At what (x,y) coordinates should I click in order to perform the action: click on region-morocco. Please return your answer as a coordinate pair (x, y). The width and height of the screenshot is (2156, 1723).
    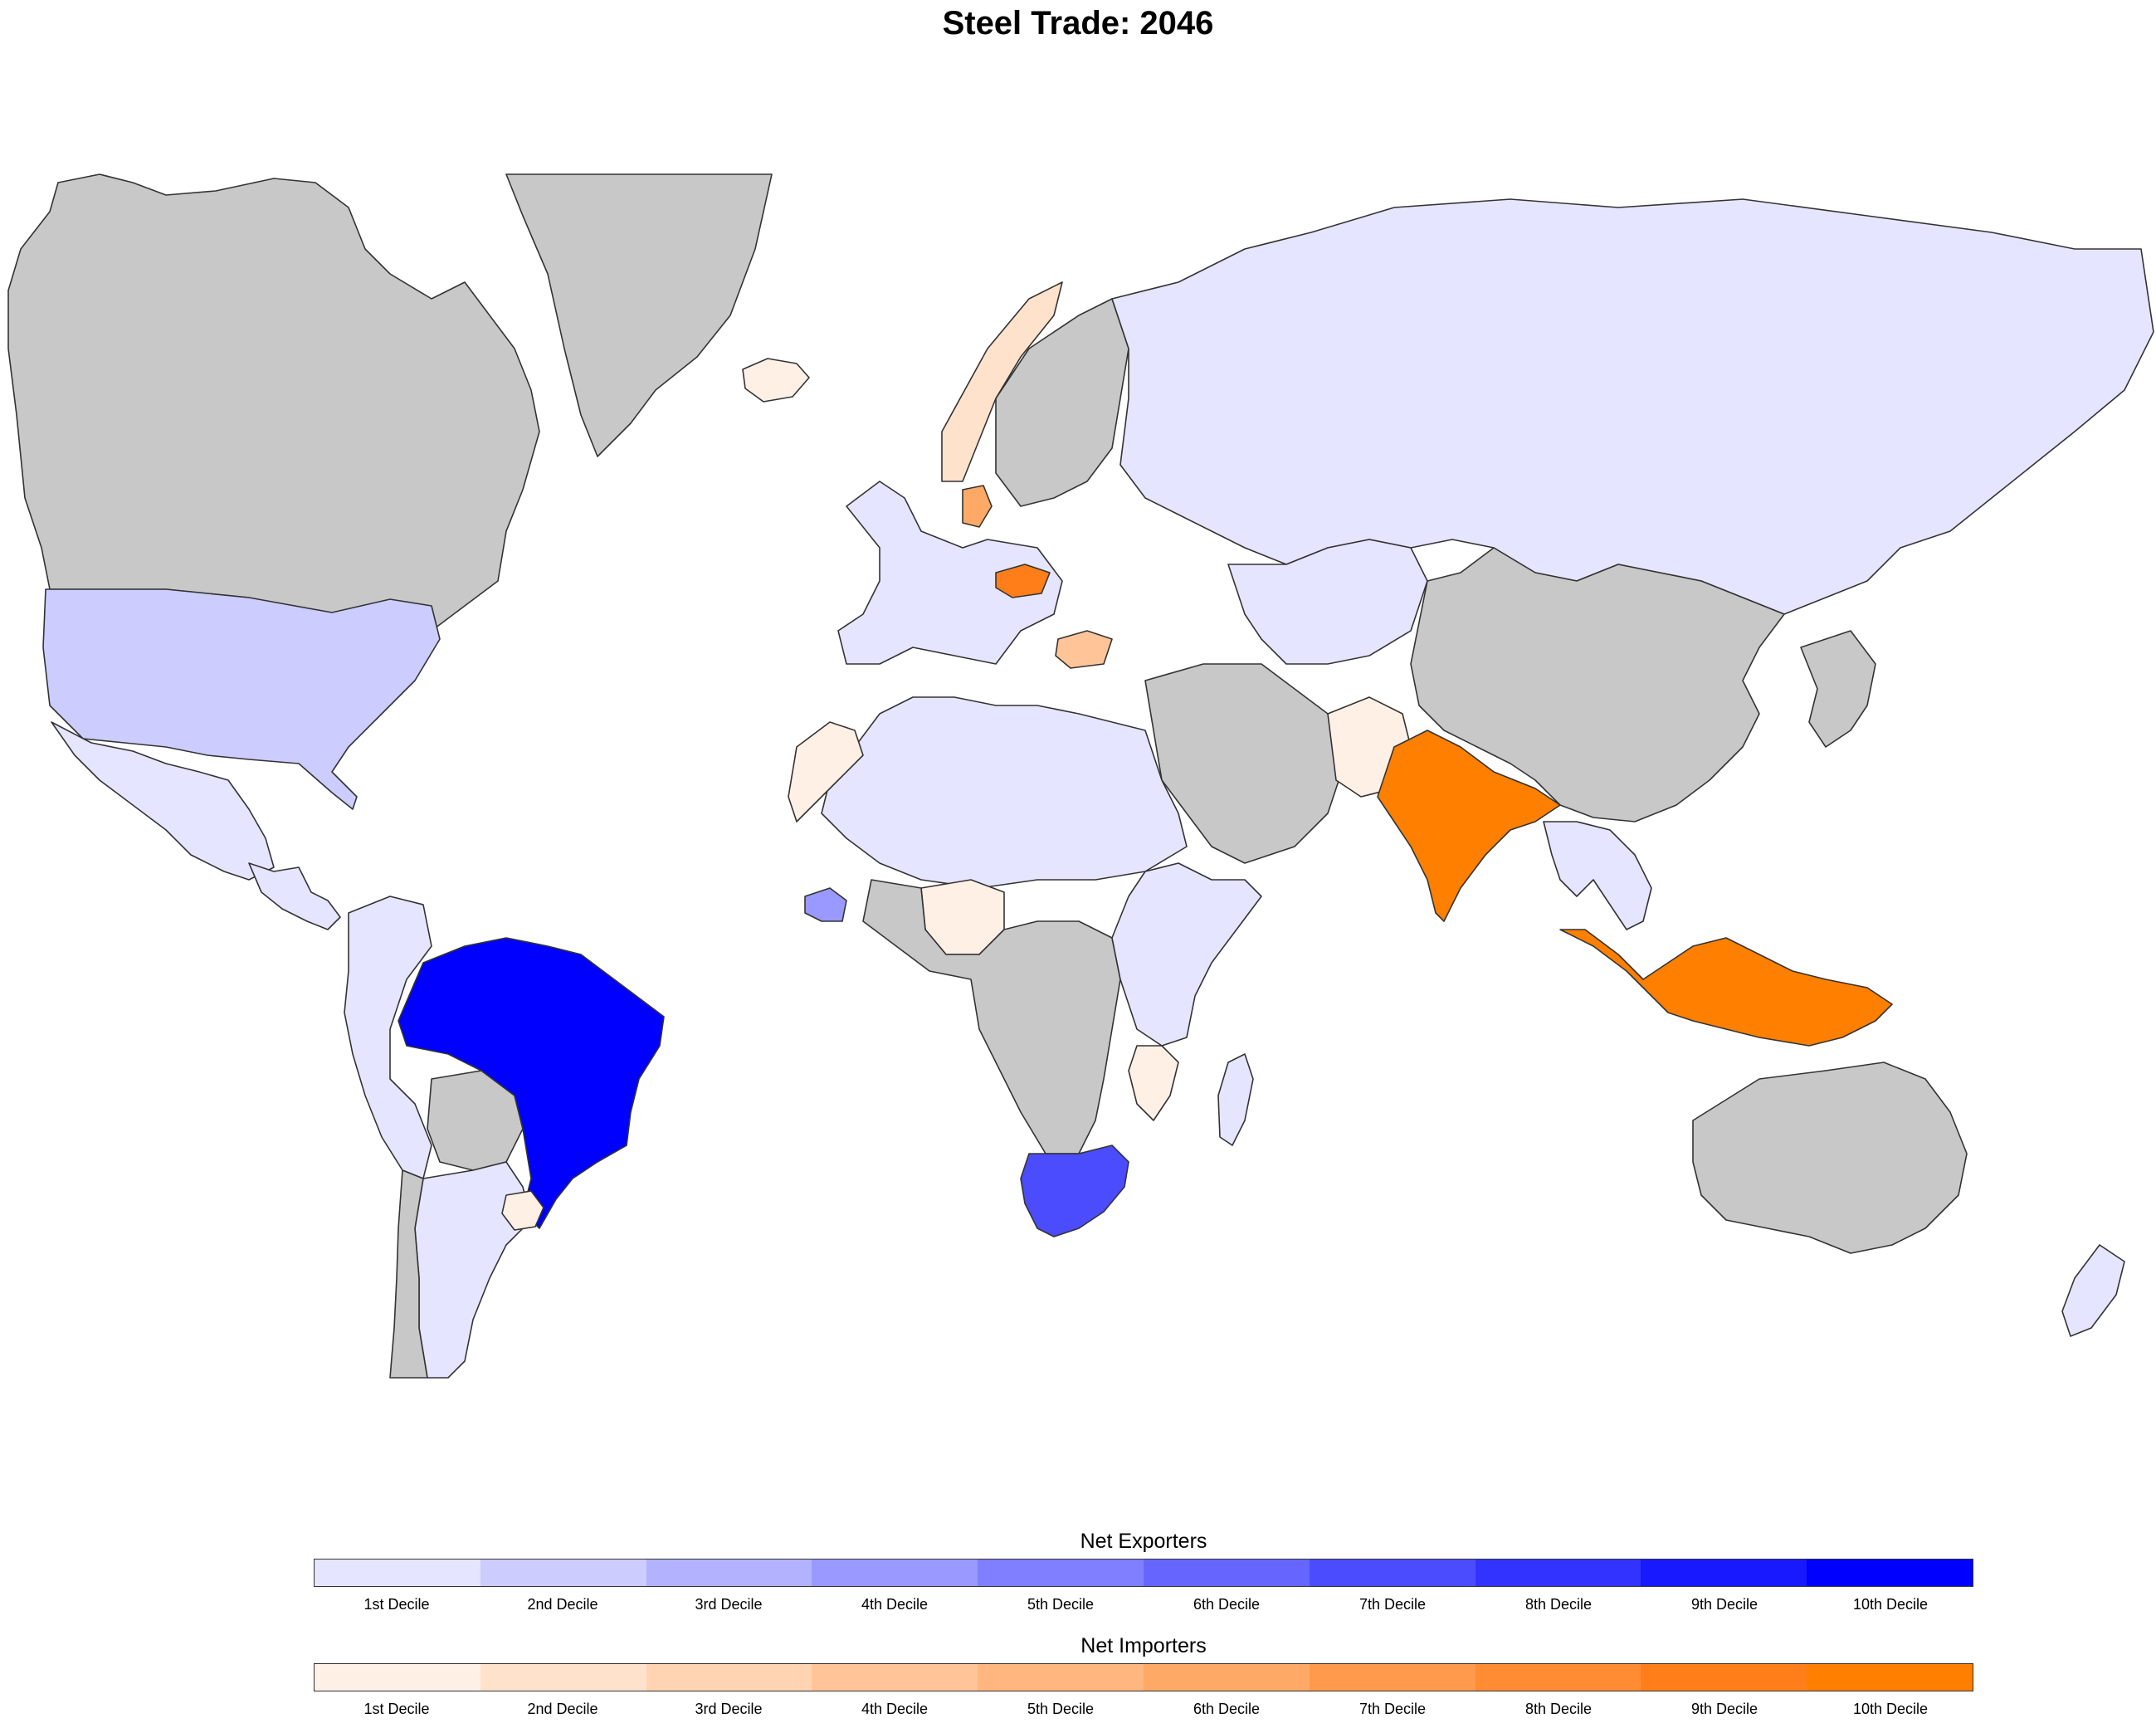
    Looking at the image, I should click on (826, 771).